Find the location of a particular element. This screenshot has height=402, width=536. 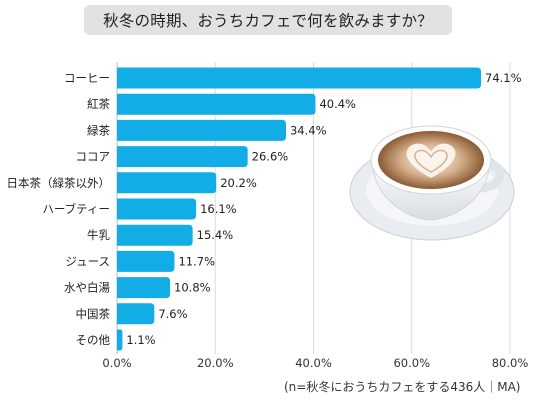

x-tick-label: 80.0% is located at coordinates (510, 363).